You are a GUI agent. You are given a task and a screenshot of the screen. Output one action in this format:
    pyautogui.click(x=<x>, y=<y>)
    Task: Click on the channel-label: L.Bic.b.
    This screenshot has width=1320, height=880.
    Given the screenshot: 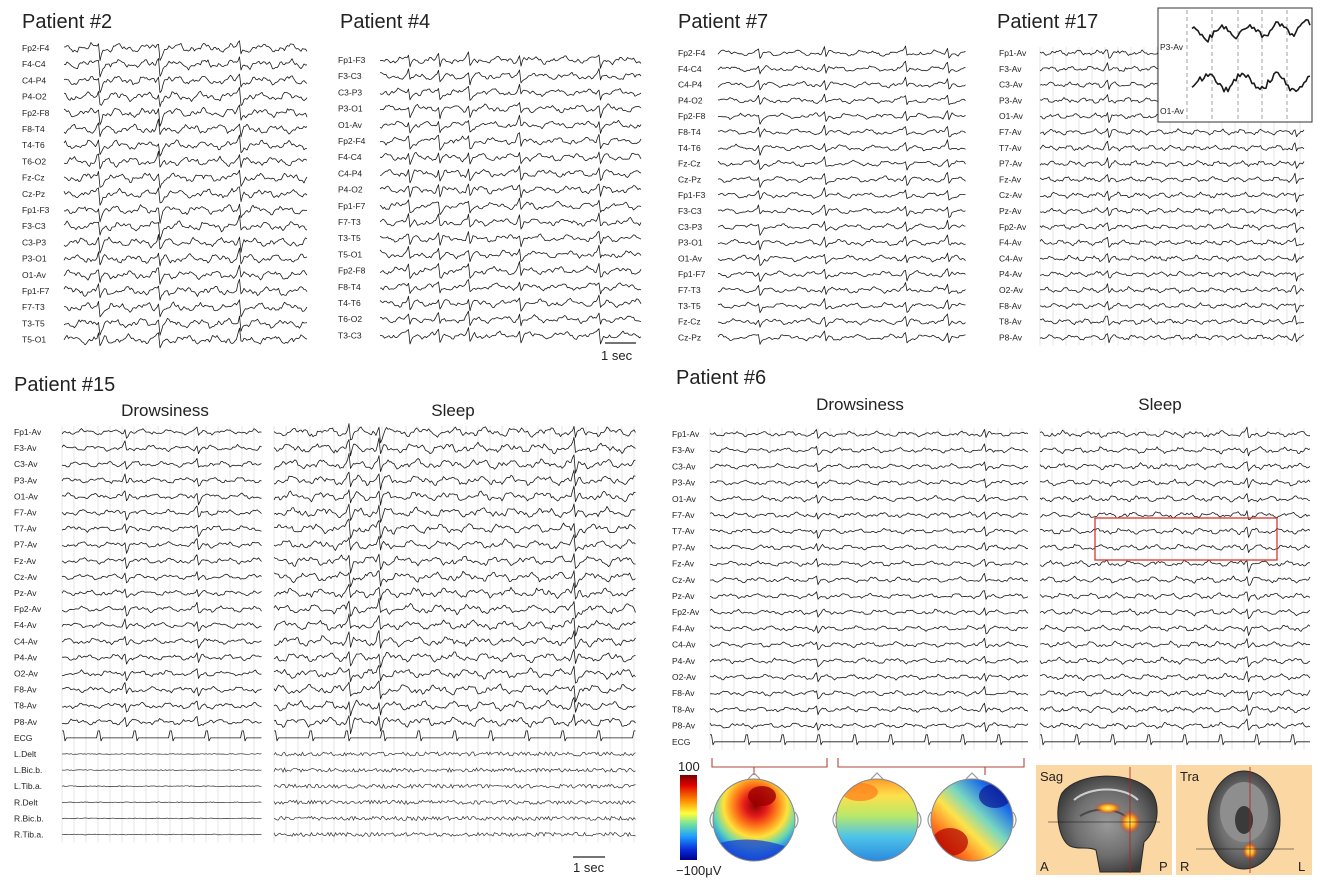 What is the action you would take?
    pyautogui.click(x=28, y=770)
    